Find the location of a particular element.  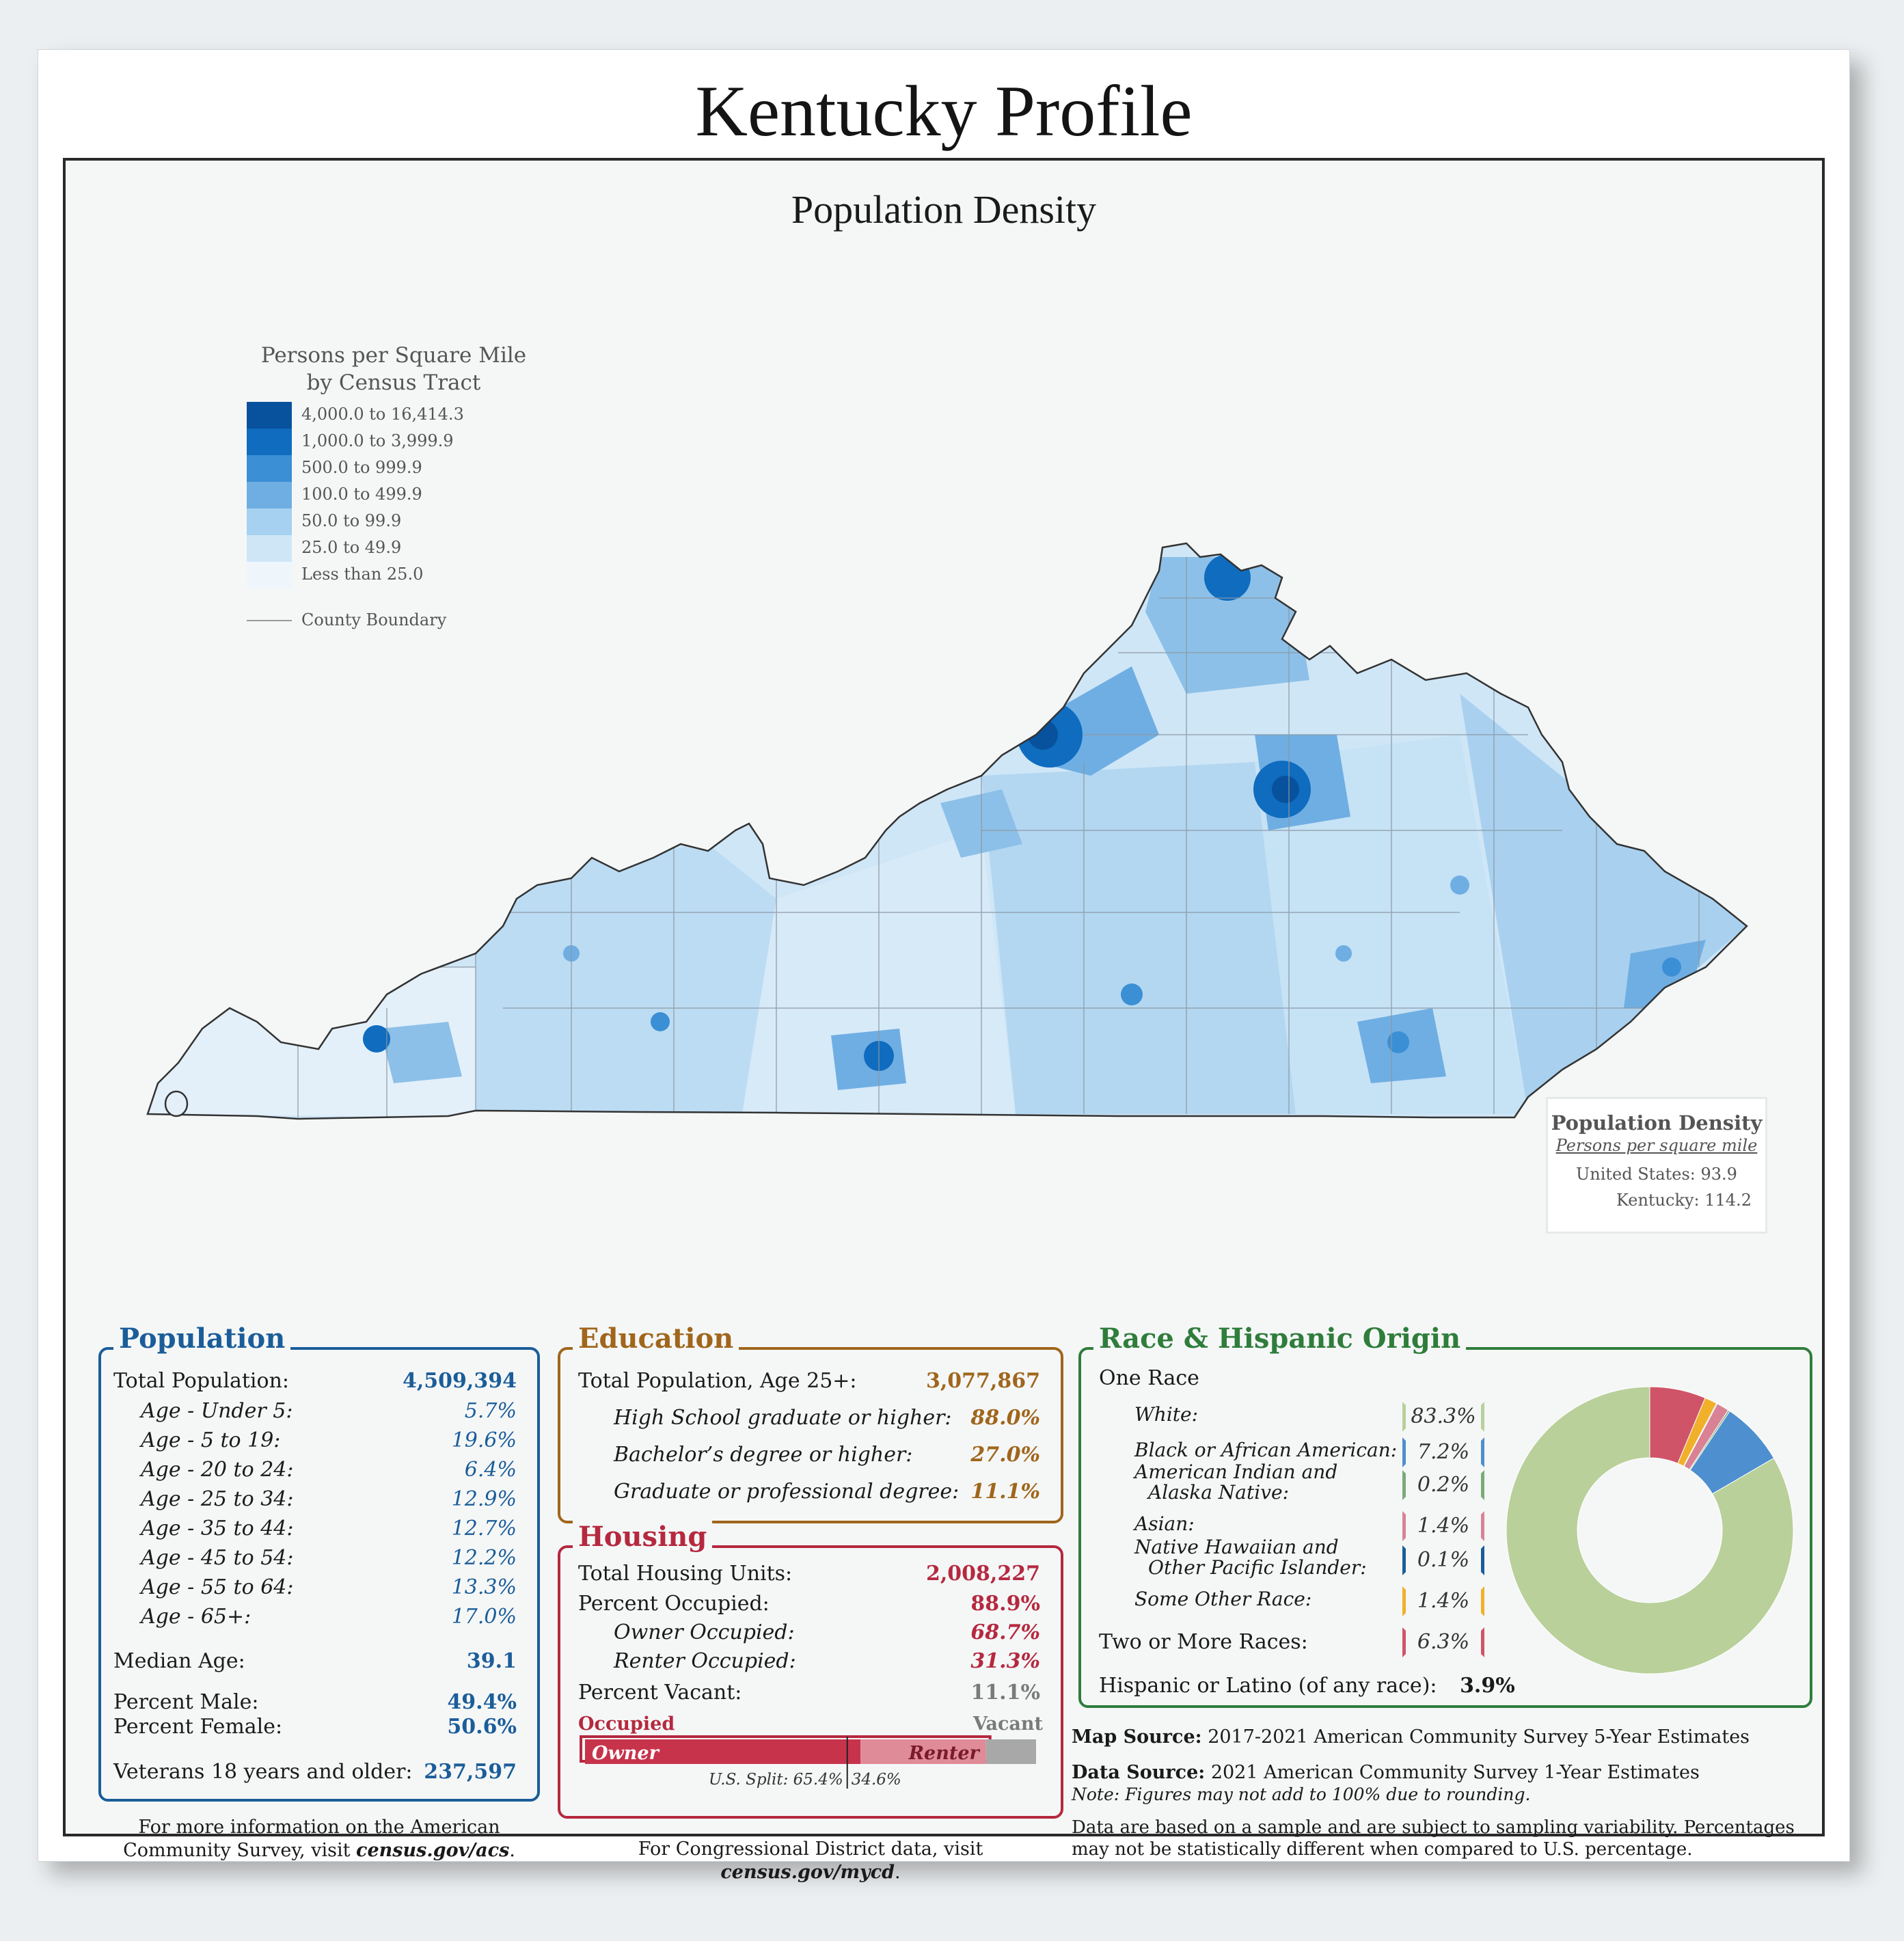

edu-total-row: Total Population, Age 25+: 3,077,867 is located at coordinates (809, 1381).